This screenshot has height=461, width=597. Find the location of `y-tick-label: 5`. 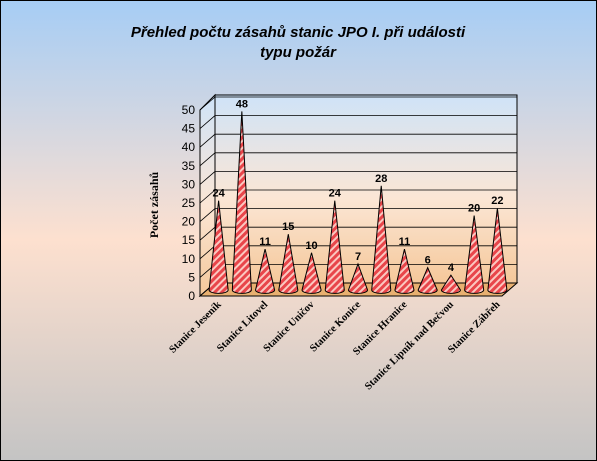

y-tick-label: 5 is located at coordinates (191, 277).